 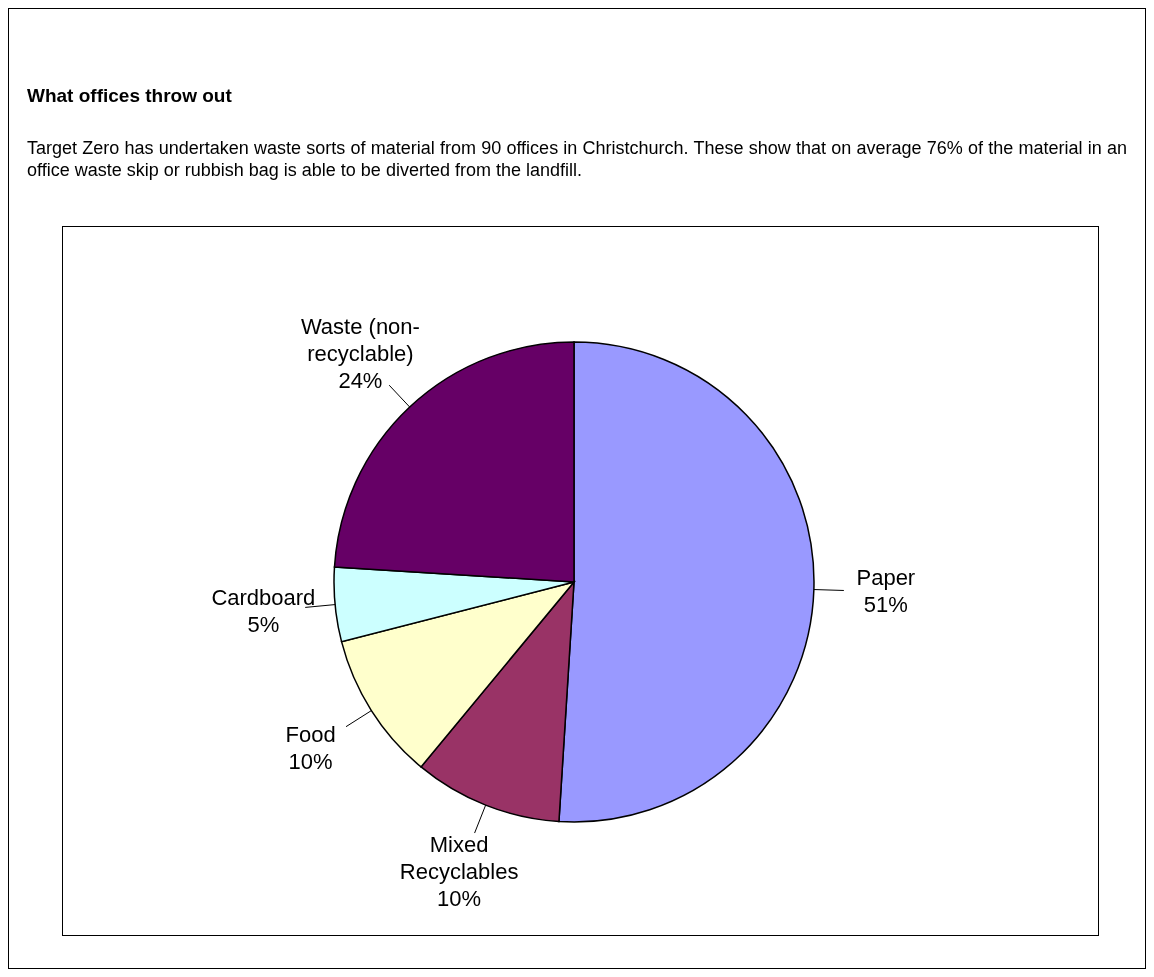 I want to click on slice-label: Cardboard, so click(x=263, y=597).